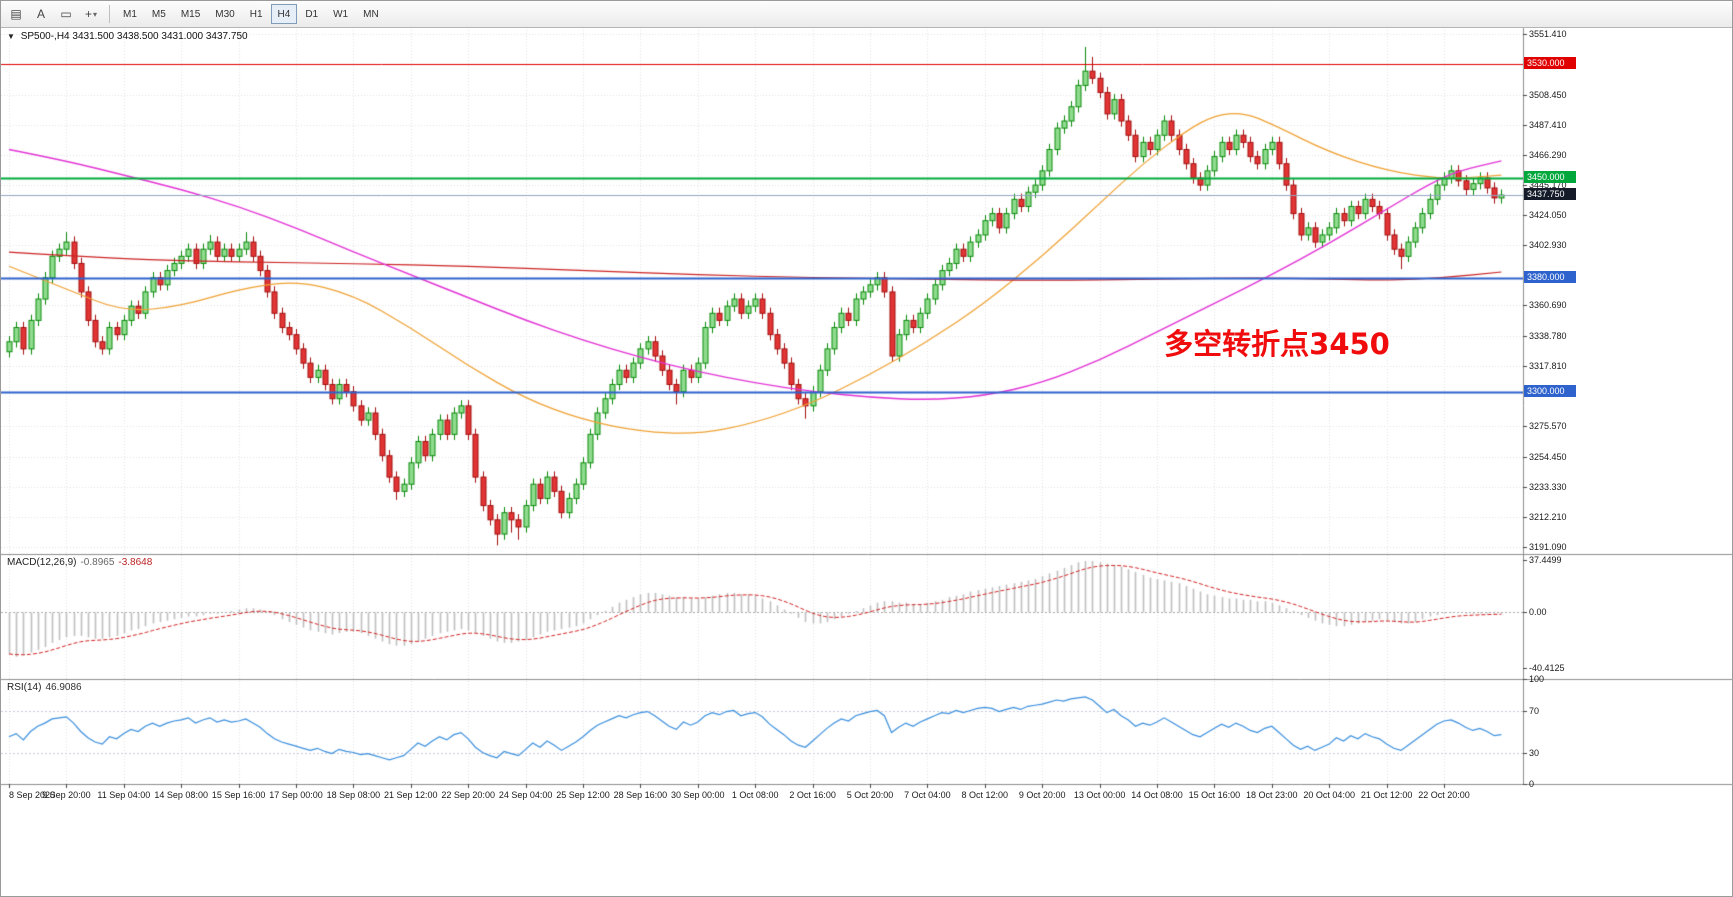  What do you see at coordinates (124, 795) in the screenshot?
I see `time-tick-label: 11 Sep 04:00` at bounding box center [124, 795].